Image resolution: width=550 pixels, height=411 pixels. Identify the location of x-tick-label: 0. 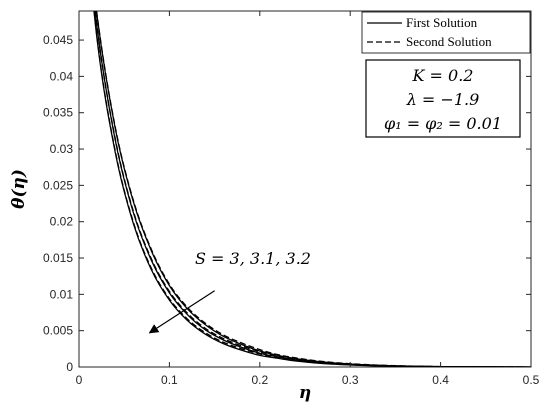
(79, 380).